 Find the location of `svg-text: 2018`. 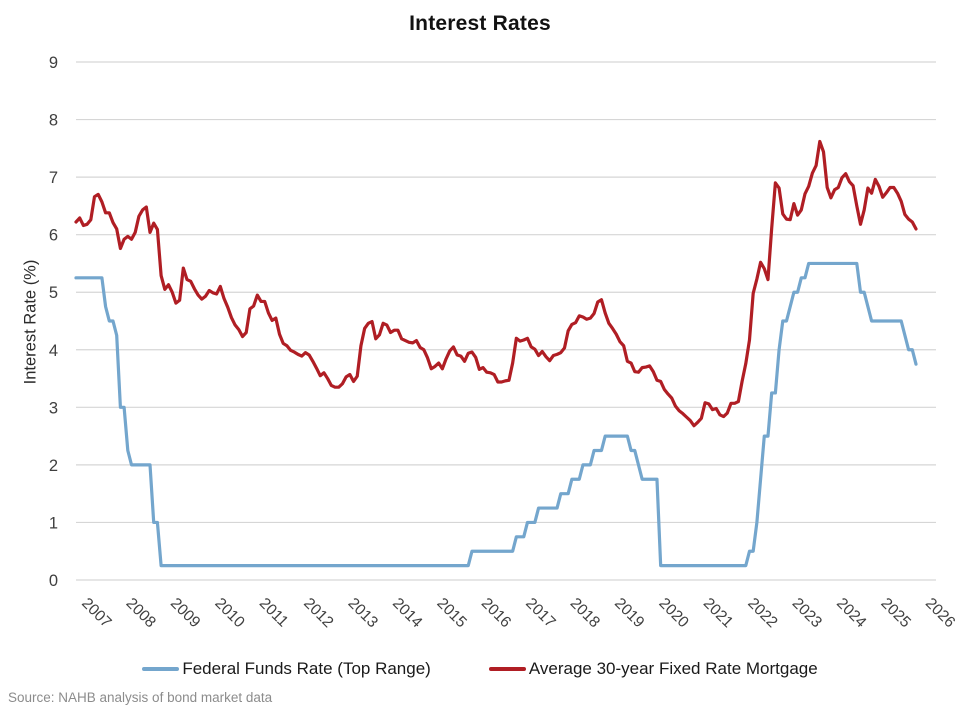

svg-text: 2018 is located at coordinates (585, 613).